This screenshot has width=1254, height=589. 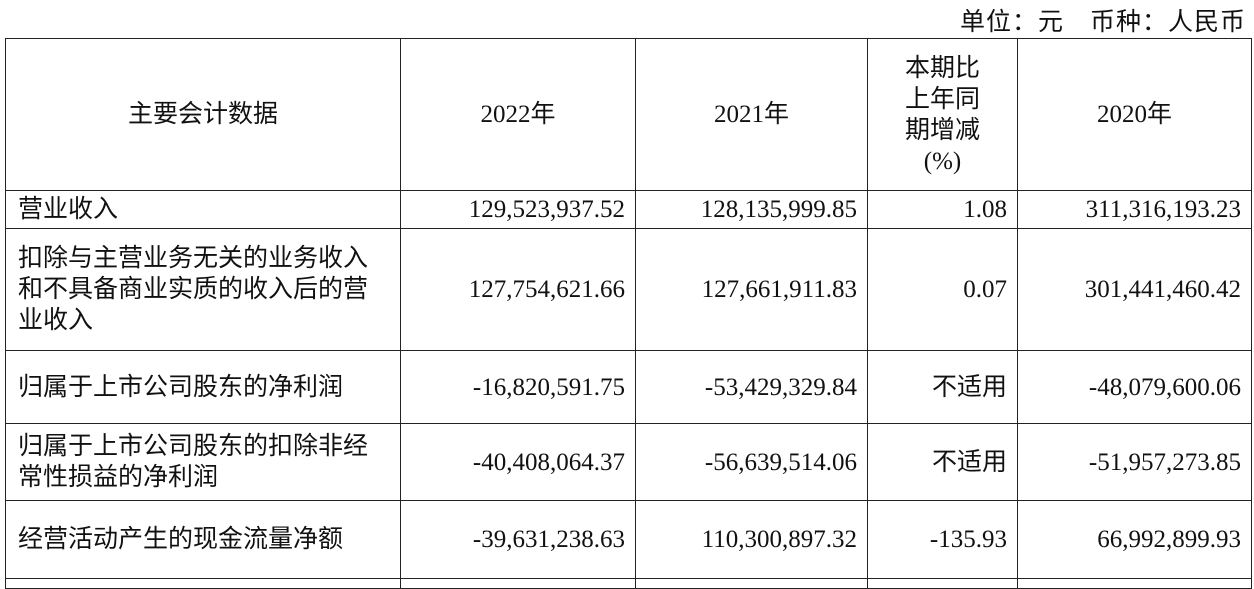 I want to click on cell-2021: 128,135,999.85, so click(x=751, y=209).